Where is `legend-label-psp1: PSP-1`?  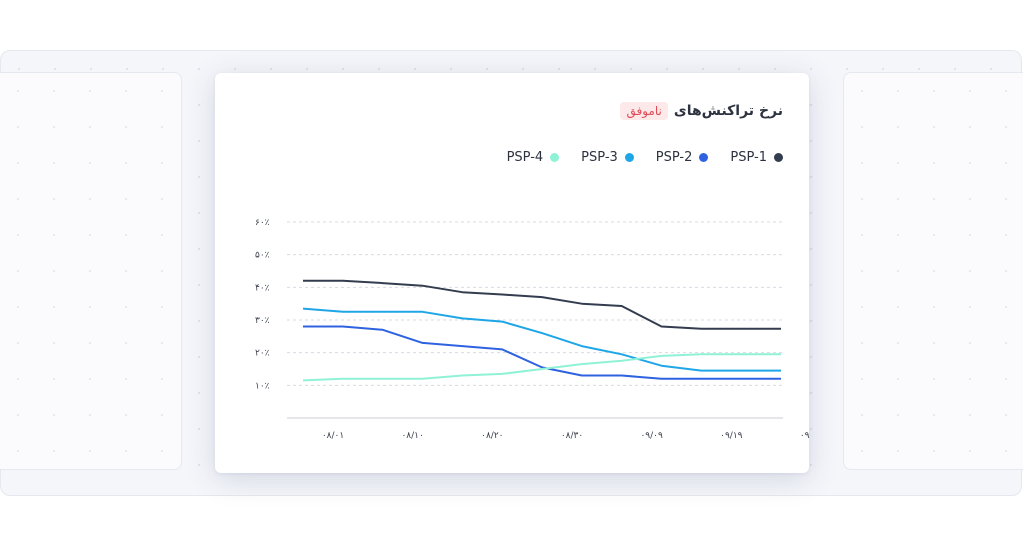 legend-label-psp1: PSP-1 is located at coordinates (748, 157).